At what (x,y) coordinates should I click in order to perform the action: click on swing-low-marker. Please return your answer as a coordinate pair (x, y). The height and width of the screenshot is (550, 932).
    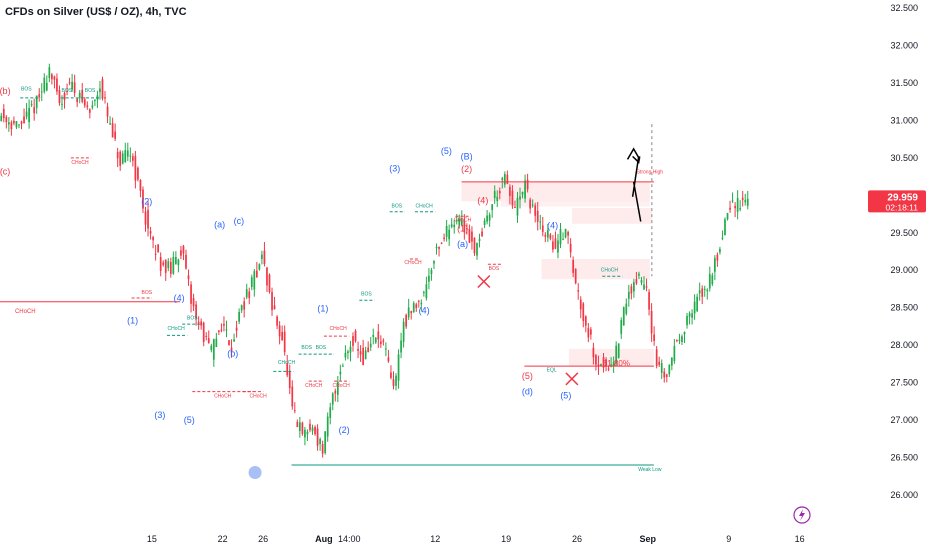
    Looking at the image, I should click on (255, 473).